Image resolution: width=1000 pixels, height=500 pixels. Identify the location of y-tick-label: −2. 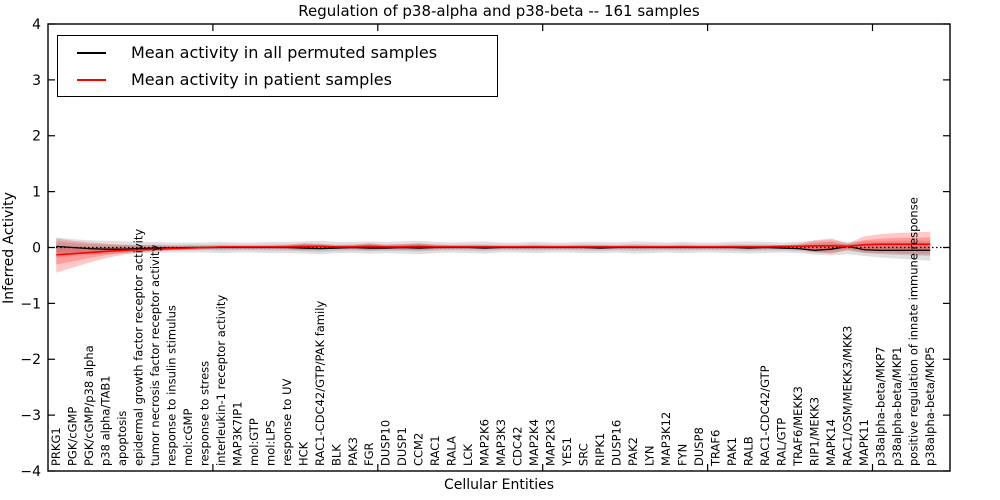
(30, 360).